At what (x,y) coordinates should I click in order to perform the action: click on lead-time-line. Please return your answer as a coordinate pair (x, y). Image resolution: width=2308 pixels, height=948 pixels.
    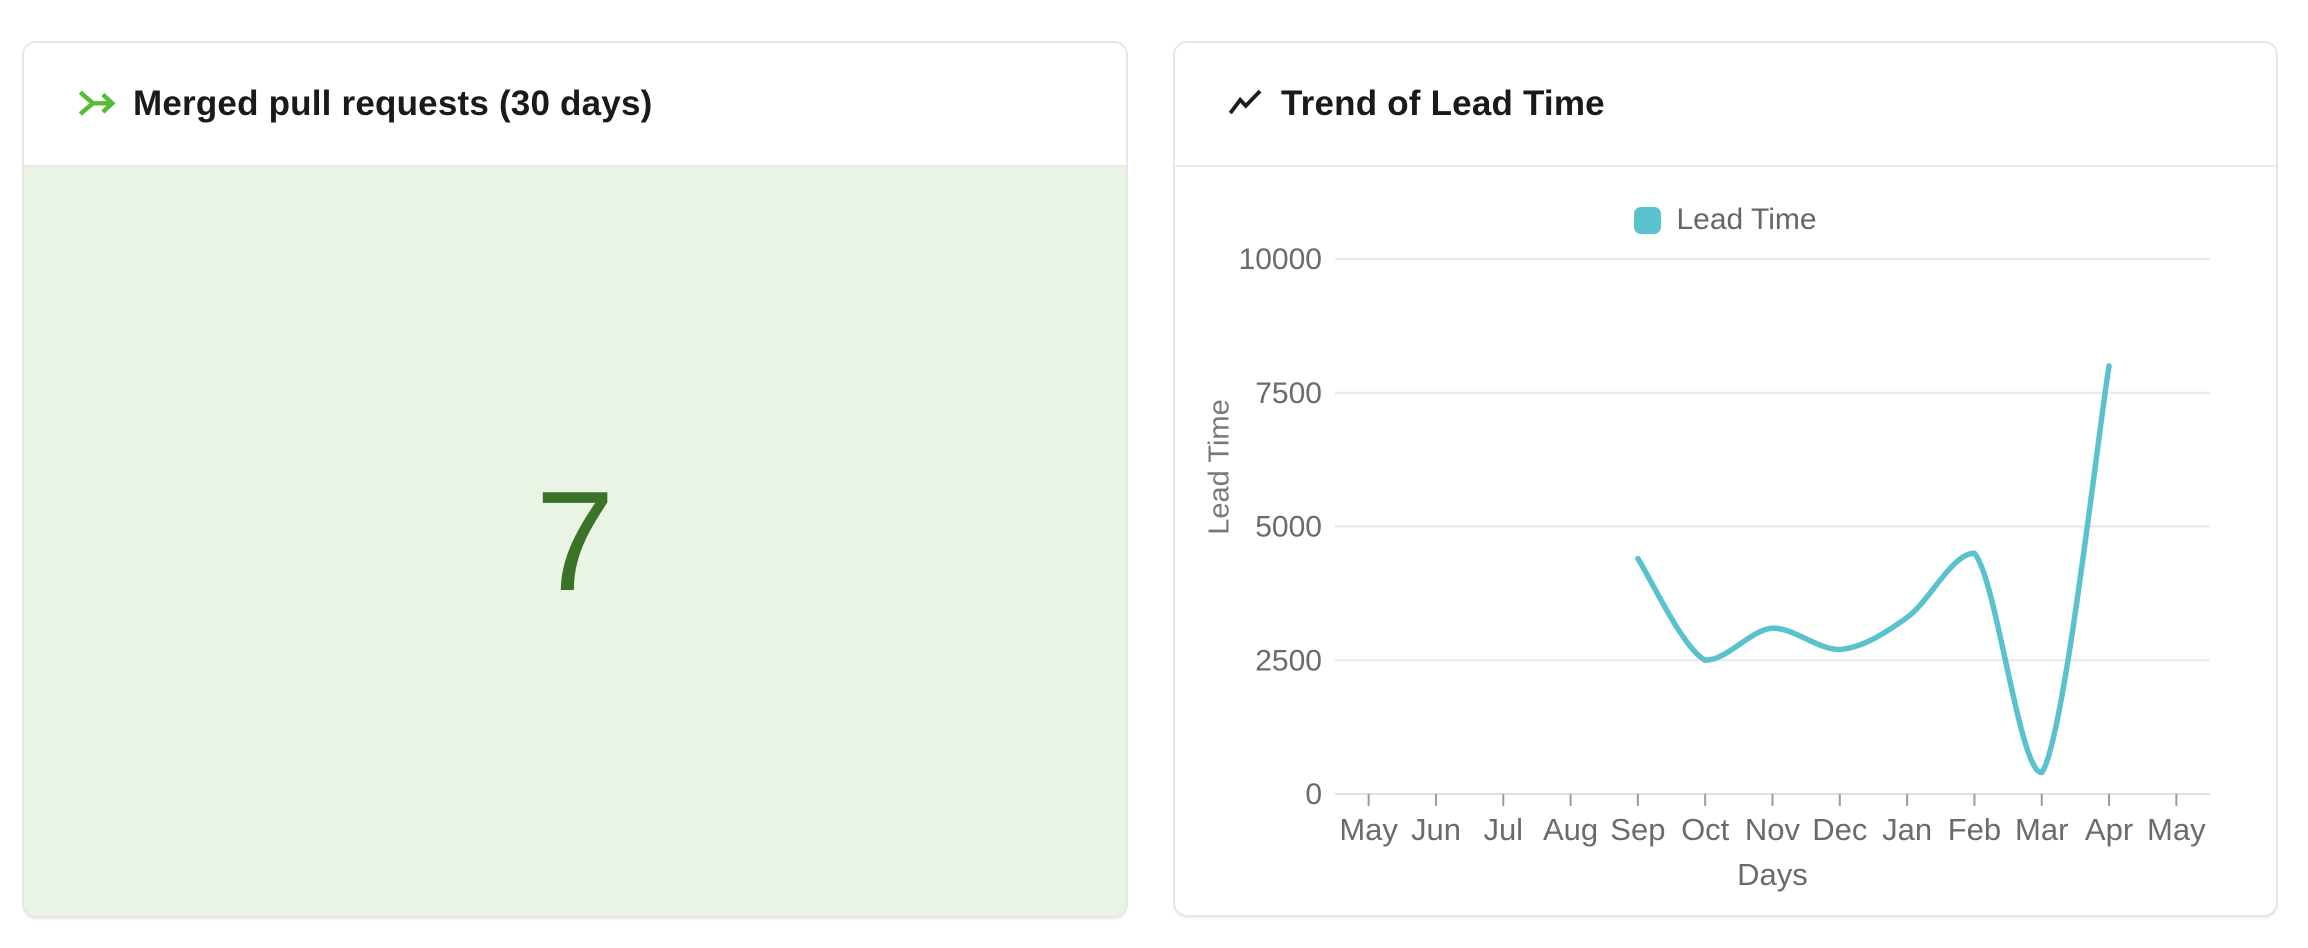
    Looking at the image, I should click on (1873, 569).